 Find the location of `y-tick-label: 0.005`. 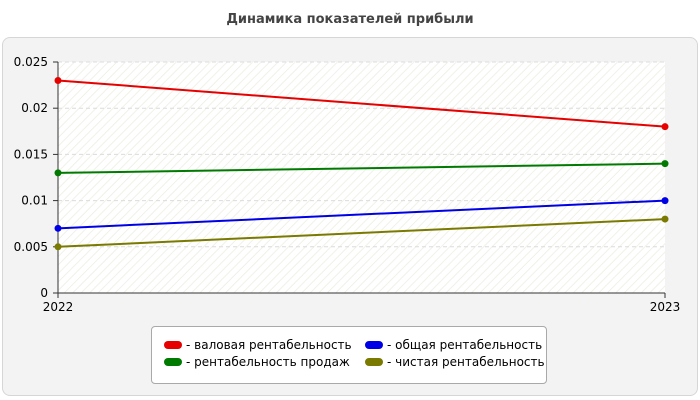

y-tick-label: 0.005 is located at coordinates (31, 247).